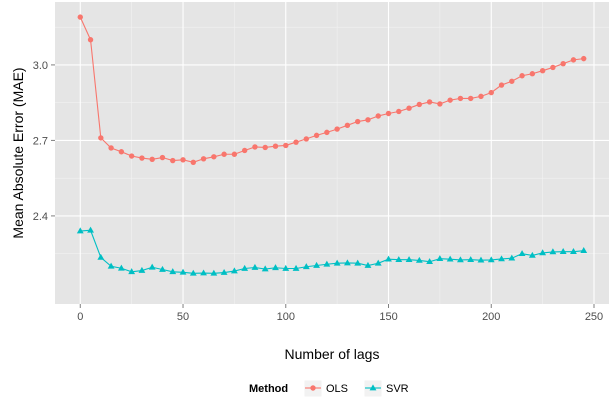 The height and width of the screenshot is (409, 615). I want to click on x-tick-label: 50, so click(183, 317).